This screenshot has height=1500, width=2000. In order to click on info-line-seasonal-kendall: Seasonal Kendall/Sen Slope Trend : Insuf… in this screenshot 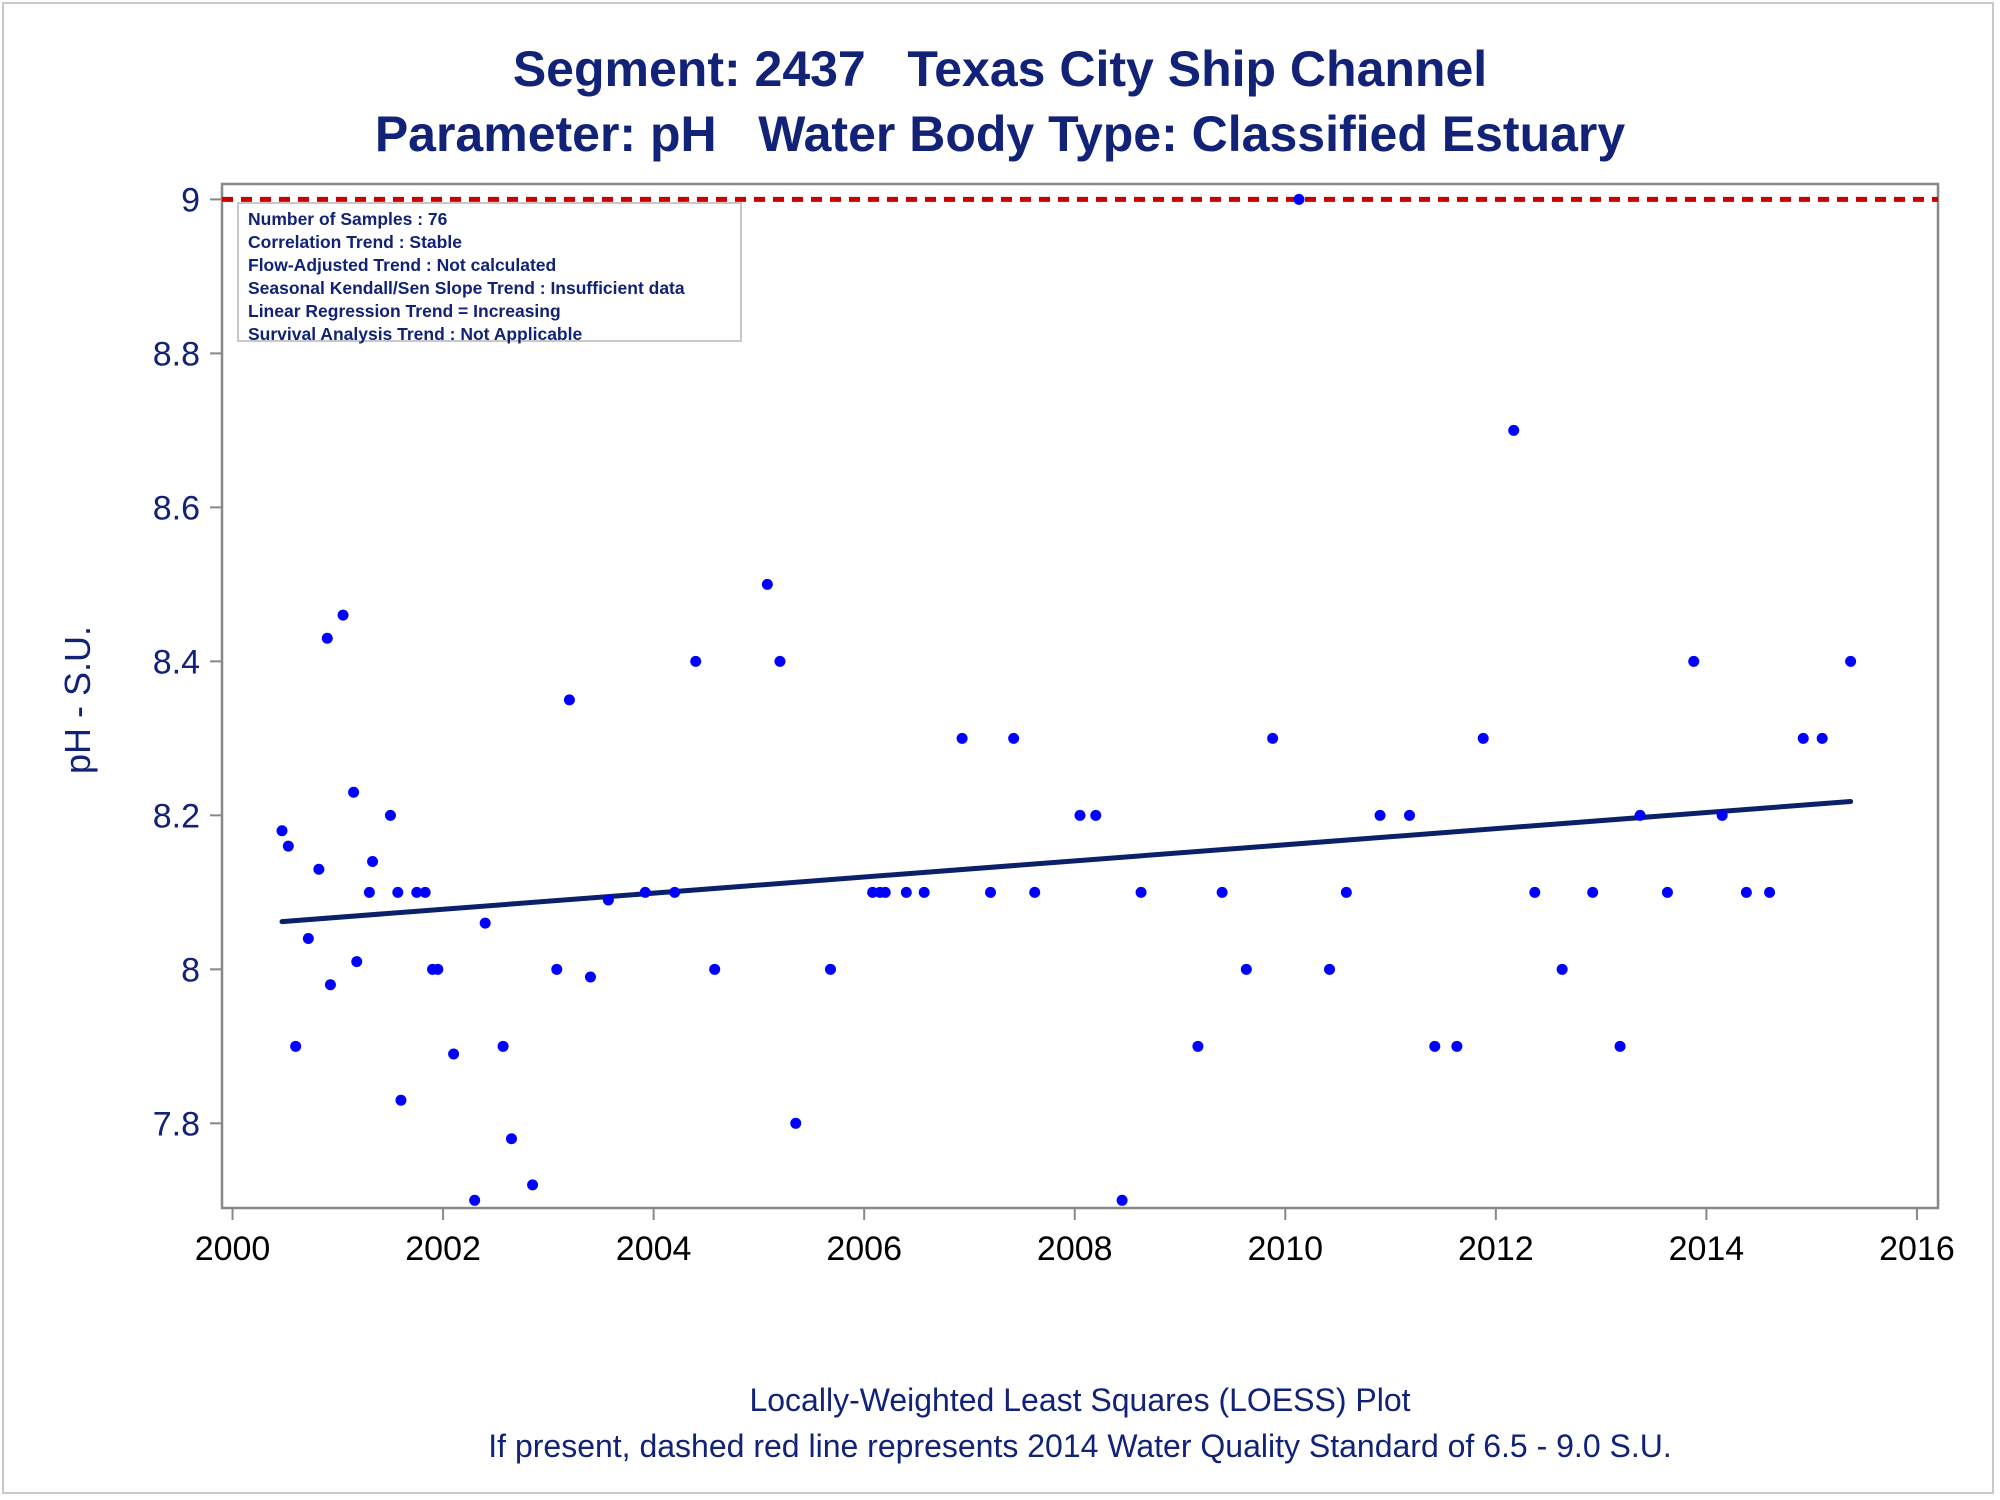, I will do `click(466, 288)`.